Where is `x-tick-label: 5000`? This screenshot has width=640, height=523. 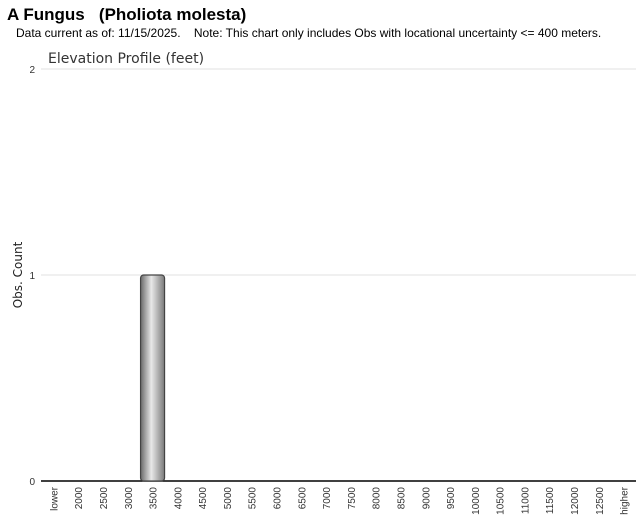
x-tick-label: 5000 is located at coordinates (228, 498).